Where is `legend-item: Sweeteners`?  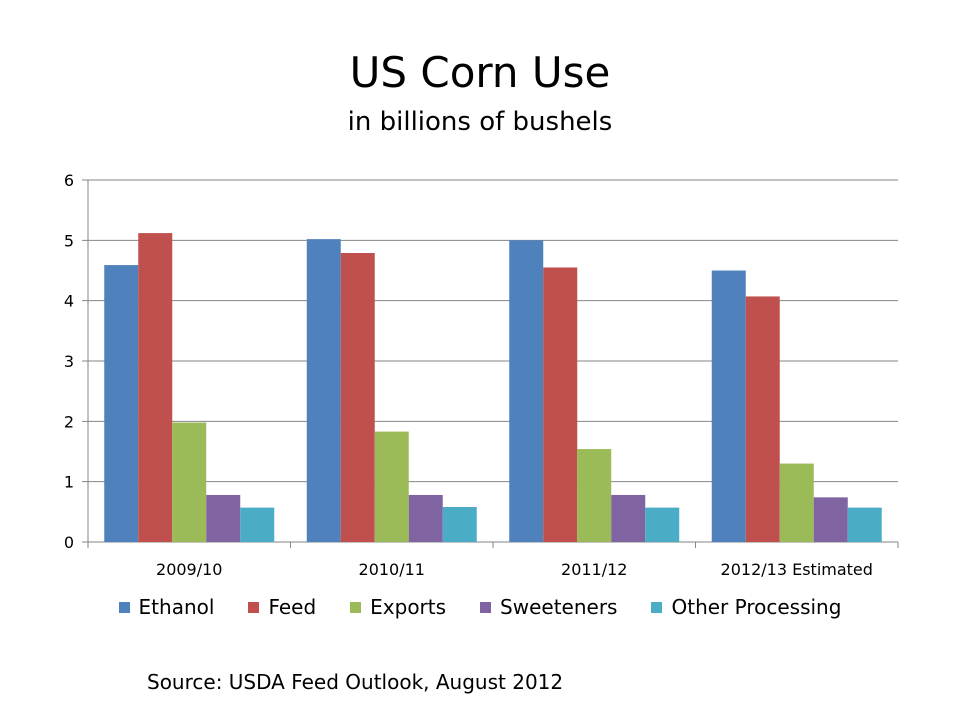
legend-item: Sweeteners is located at coordinates (548, 607).